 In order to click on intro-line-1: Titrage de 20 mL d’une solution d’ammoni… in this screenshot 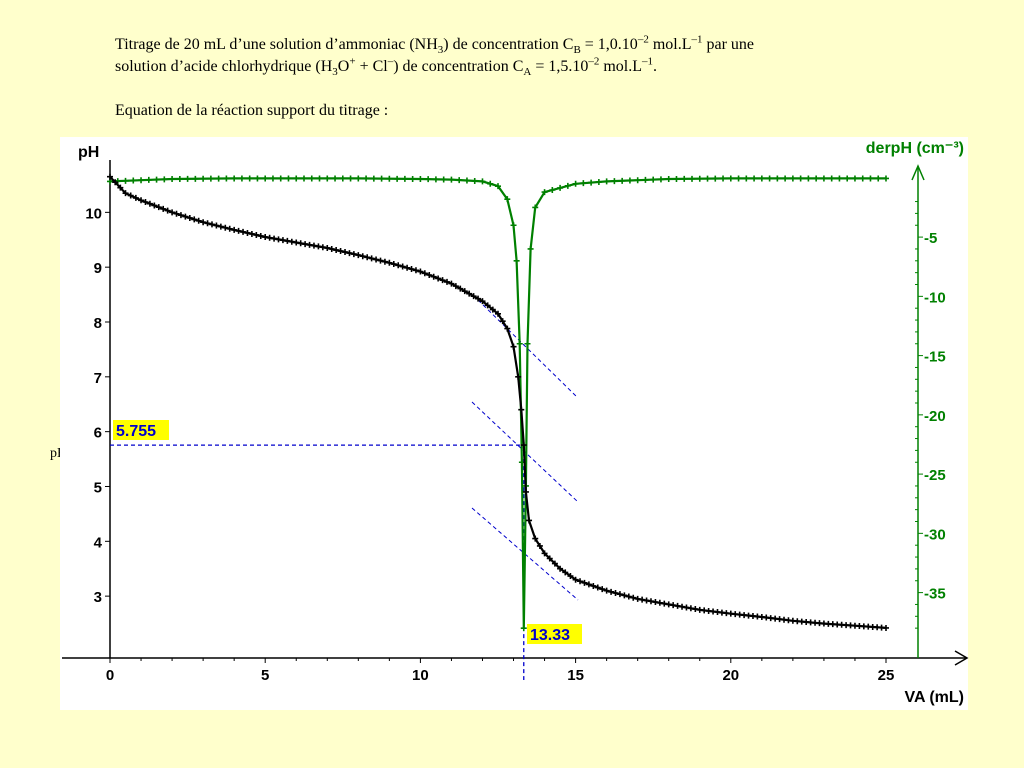, I will do `click(555, 45)`.